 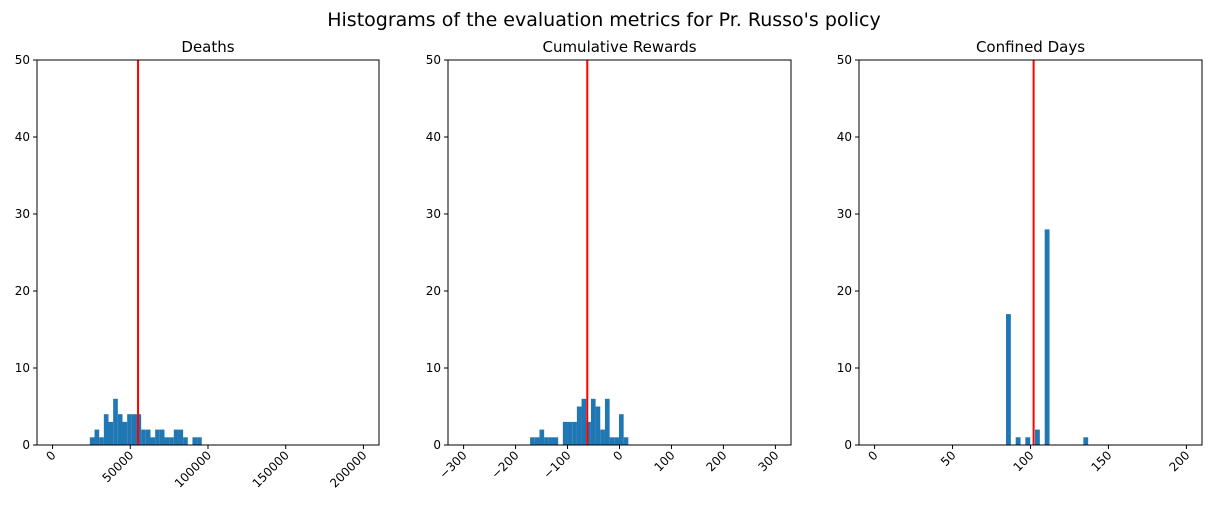 I want to click on x-tick-label: −300, so click(x=453, y=464).